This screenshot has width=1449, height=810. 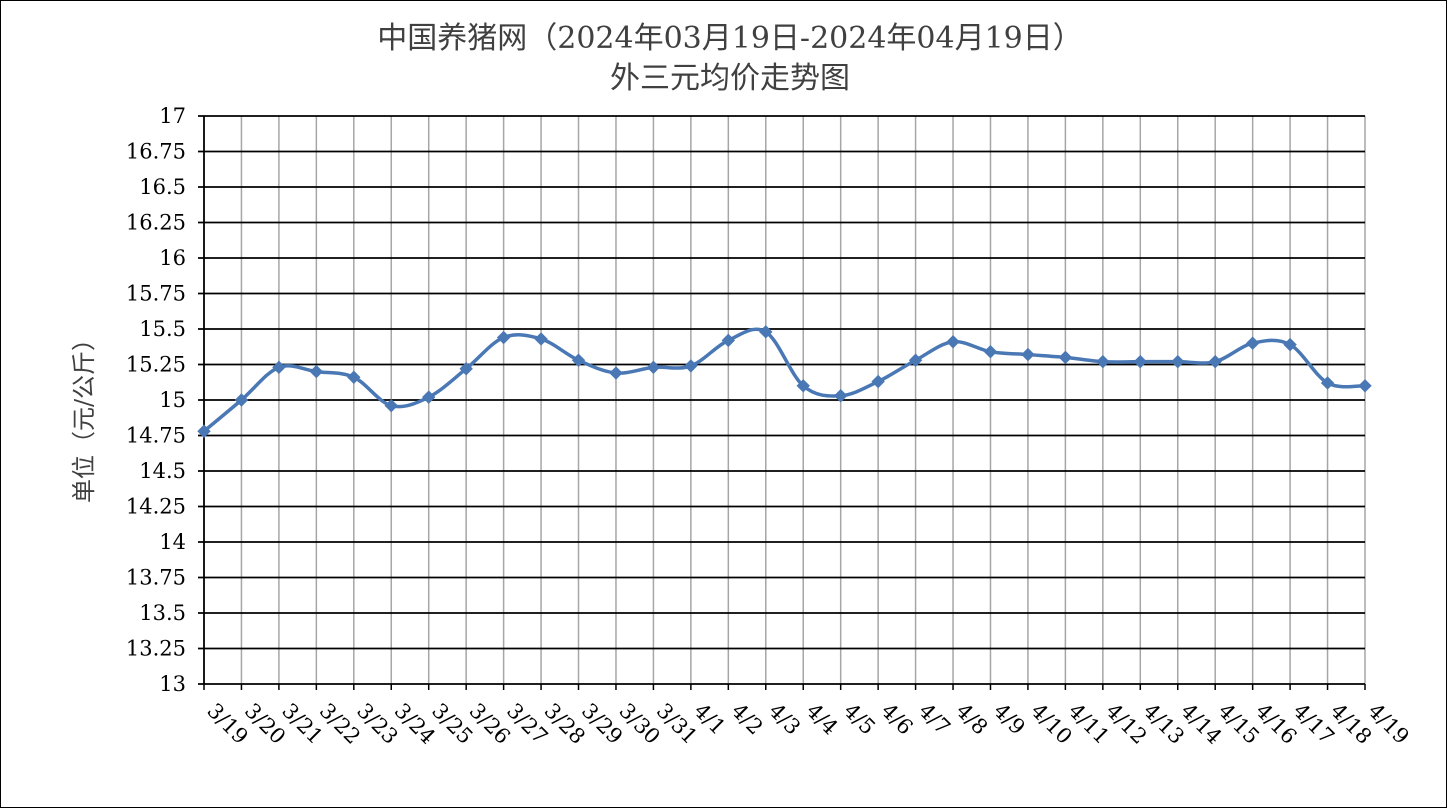 What do you see at coordinates (265, 724) in the screenshot?
I see `x-tick-label: 3/20` at bounding box center [265, 724].